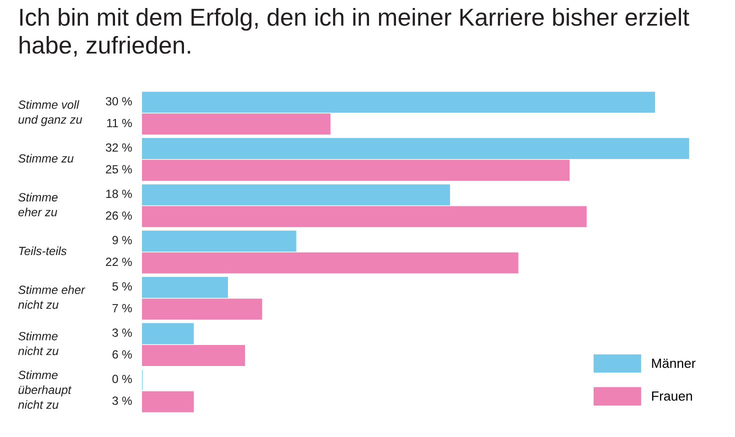 This screenshot has width=735, height=437. Describe the element at coordinates (119, 194) in the screenshot. I see `data-label: 18 %` at that location.